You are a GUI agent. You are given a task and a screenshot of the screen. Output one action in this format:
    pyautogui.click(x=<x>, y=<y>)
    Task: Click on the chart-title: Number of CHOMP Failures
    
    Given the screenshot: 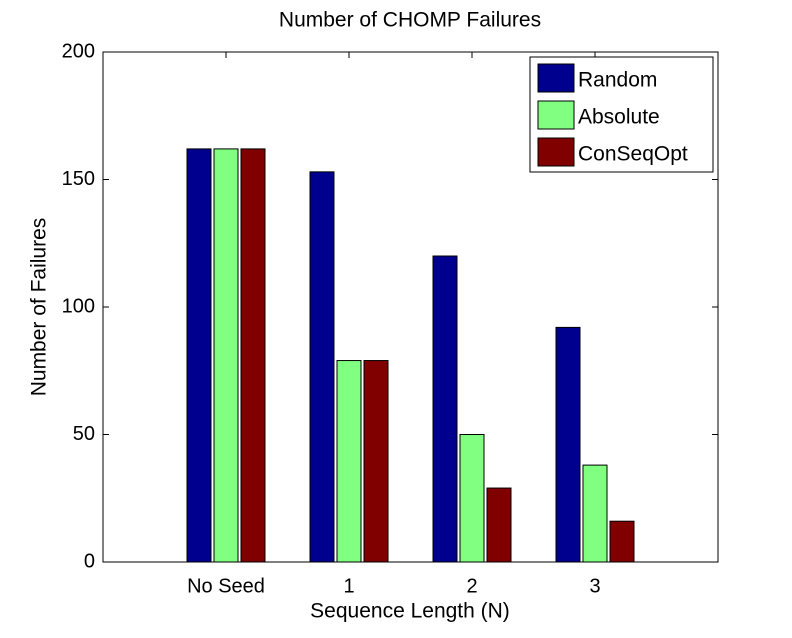 What is the action you would take?
    pyautogui.click(x=410, y=20)
    